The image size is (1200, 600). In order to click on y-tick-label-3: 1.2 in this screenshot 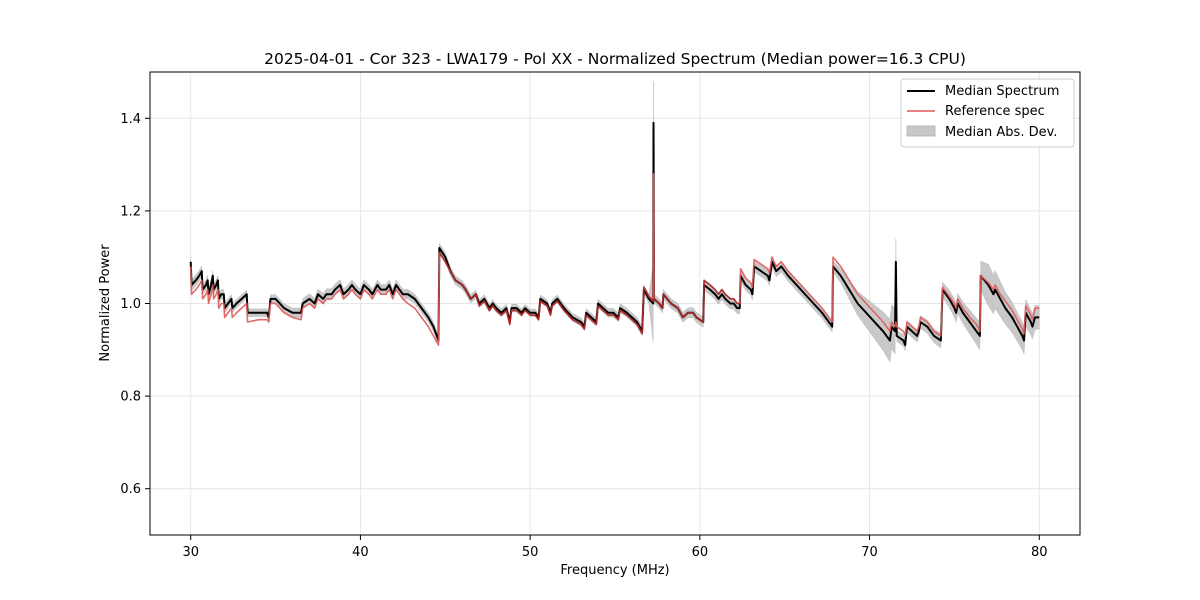, I will do `click(130, 211)`.